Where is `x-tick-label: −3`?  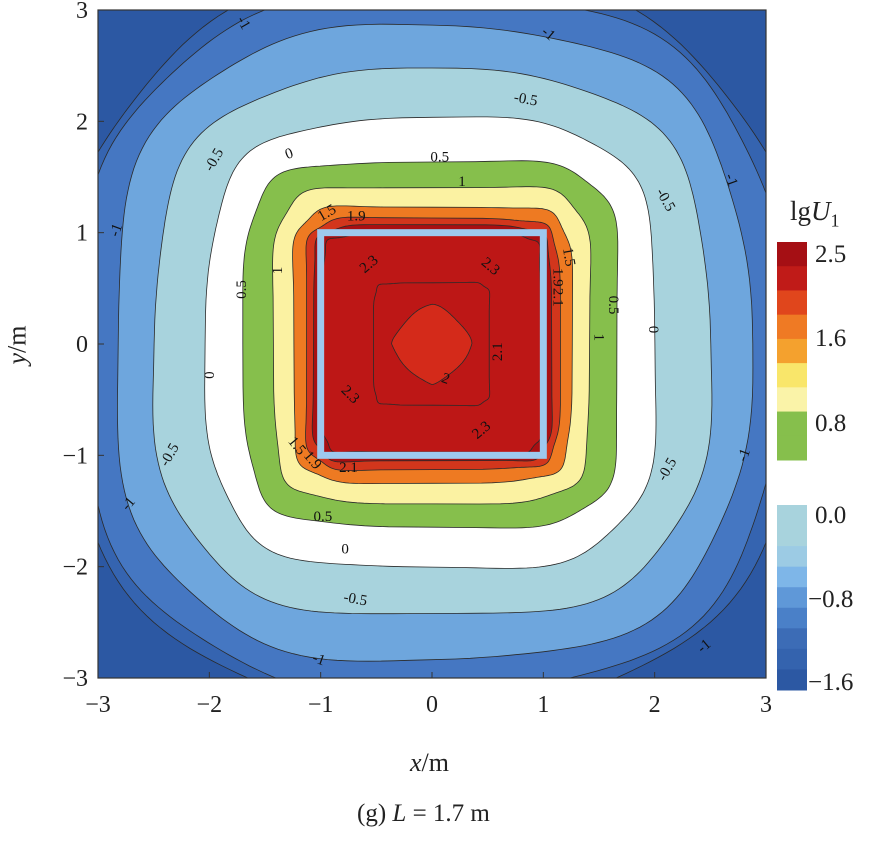 x-tick-label: −3 is located at coordinates (98, 705).